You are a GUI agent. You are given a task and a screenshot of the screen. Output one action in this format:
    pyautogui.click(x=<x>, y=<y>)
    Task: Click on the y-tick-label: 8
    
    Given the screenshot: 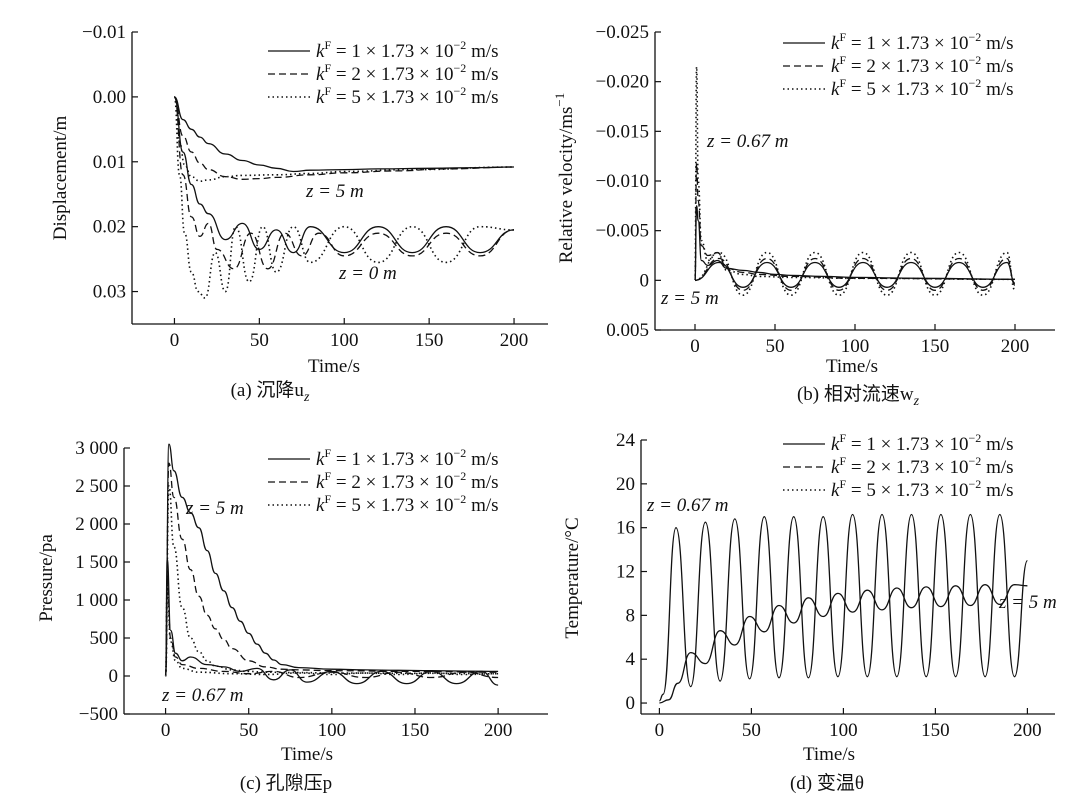 What is the action you would take?
    pyautogui.click(x=631, y=615)
    